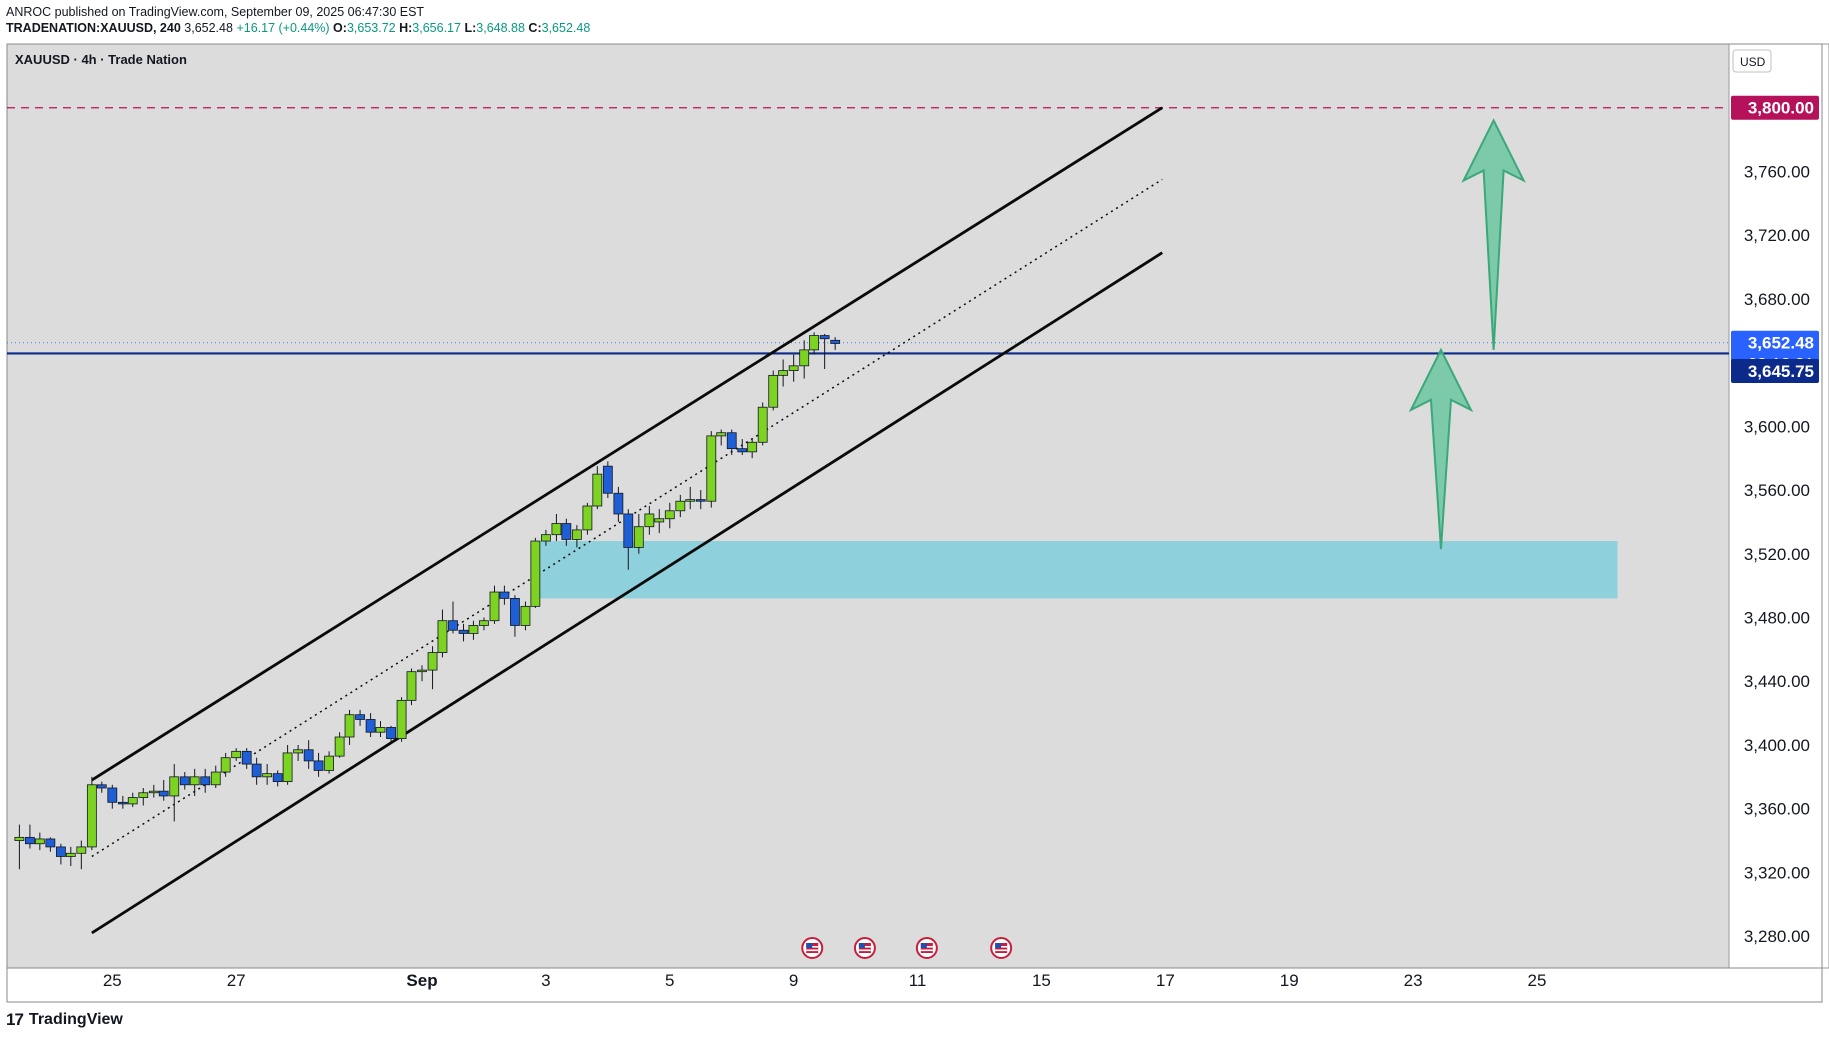  What do you see at coordinates (64, 1020) in the screenshot?
I see `tradingview-logo: 17 TradingView` at bounding box center [64, 1020].